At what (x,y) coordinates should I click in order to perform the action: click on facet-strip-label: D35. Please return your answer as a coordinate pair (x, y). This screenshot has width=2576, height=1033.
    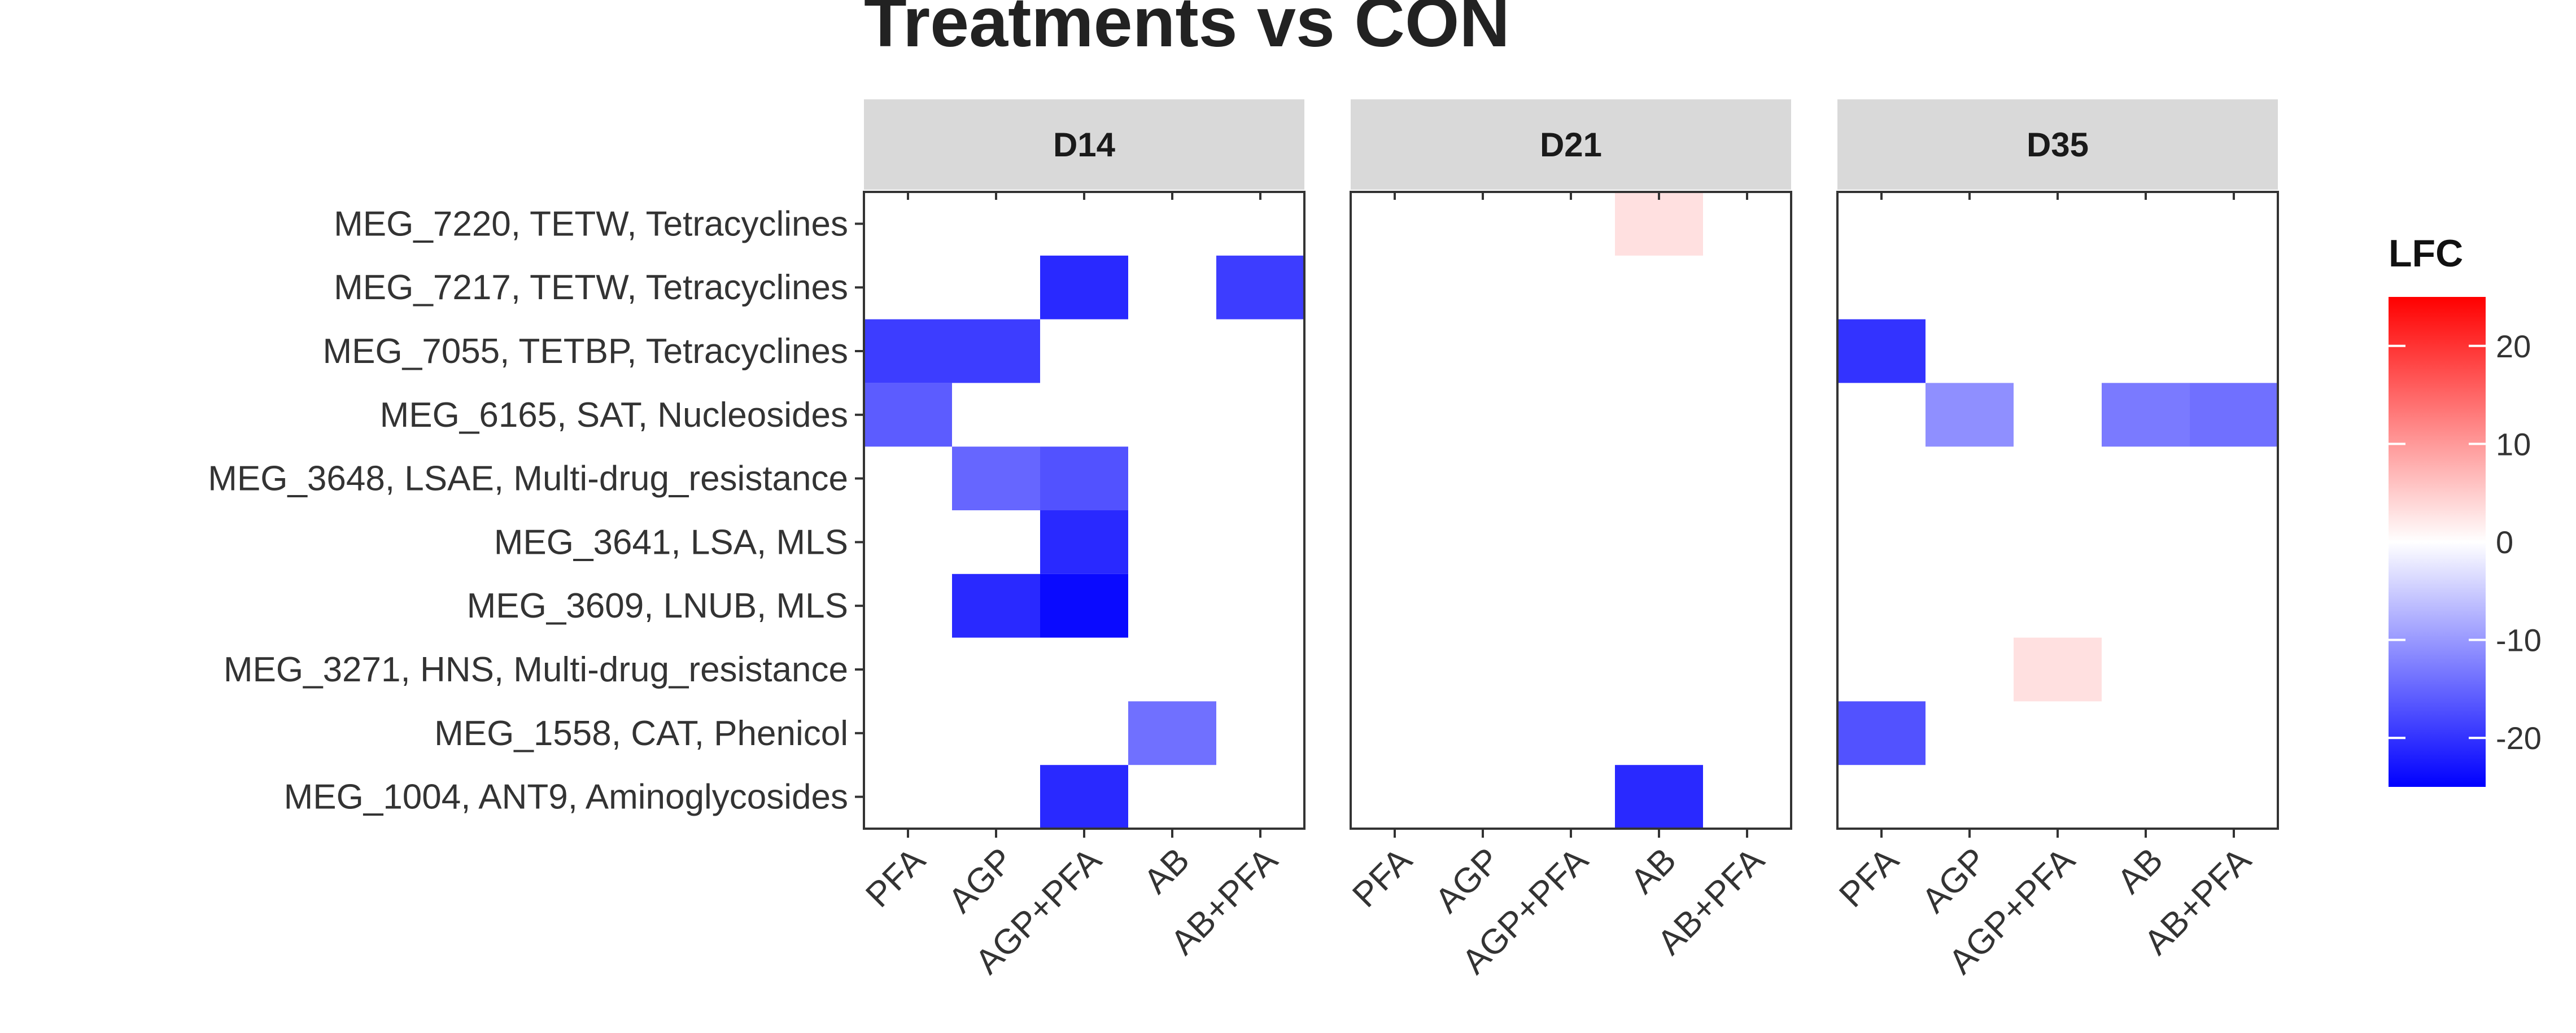
    Looking at the image, I should click on (2058, 145).